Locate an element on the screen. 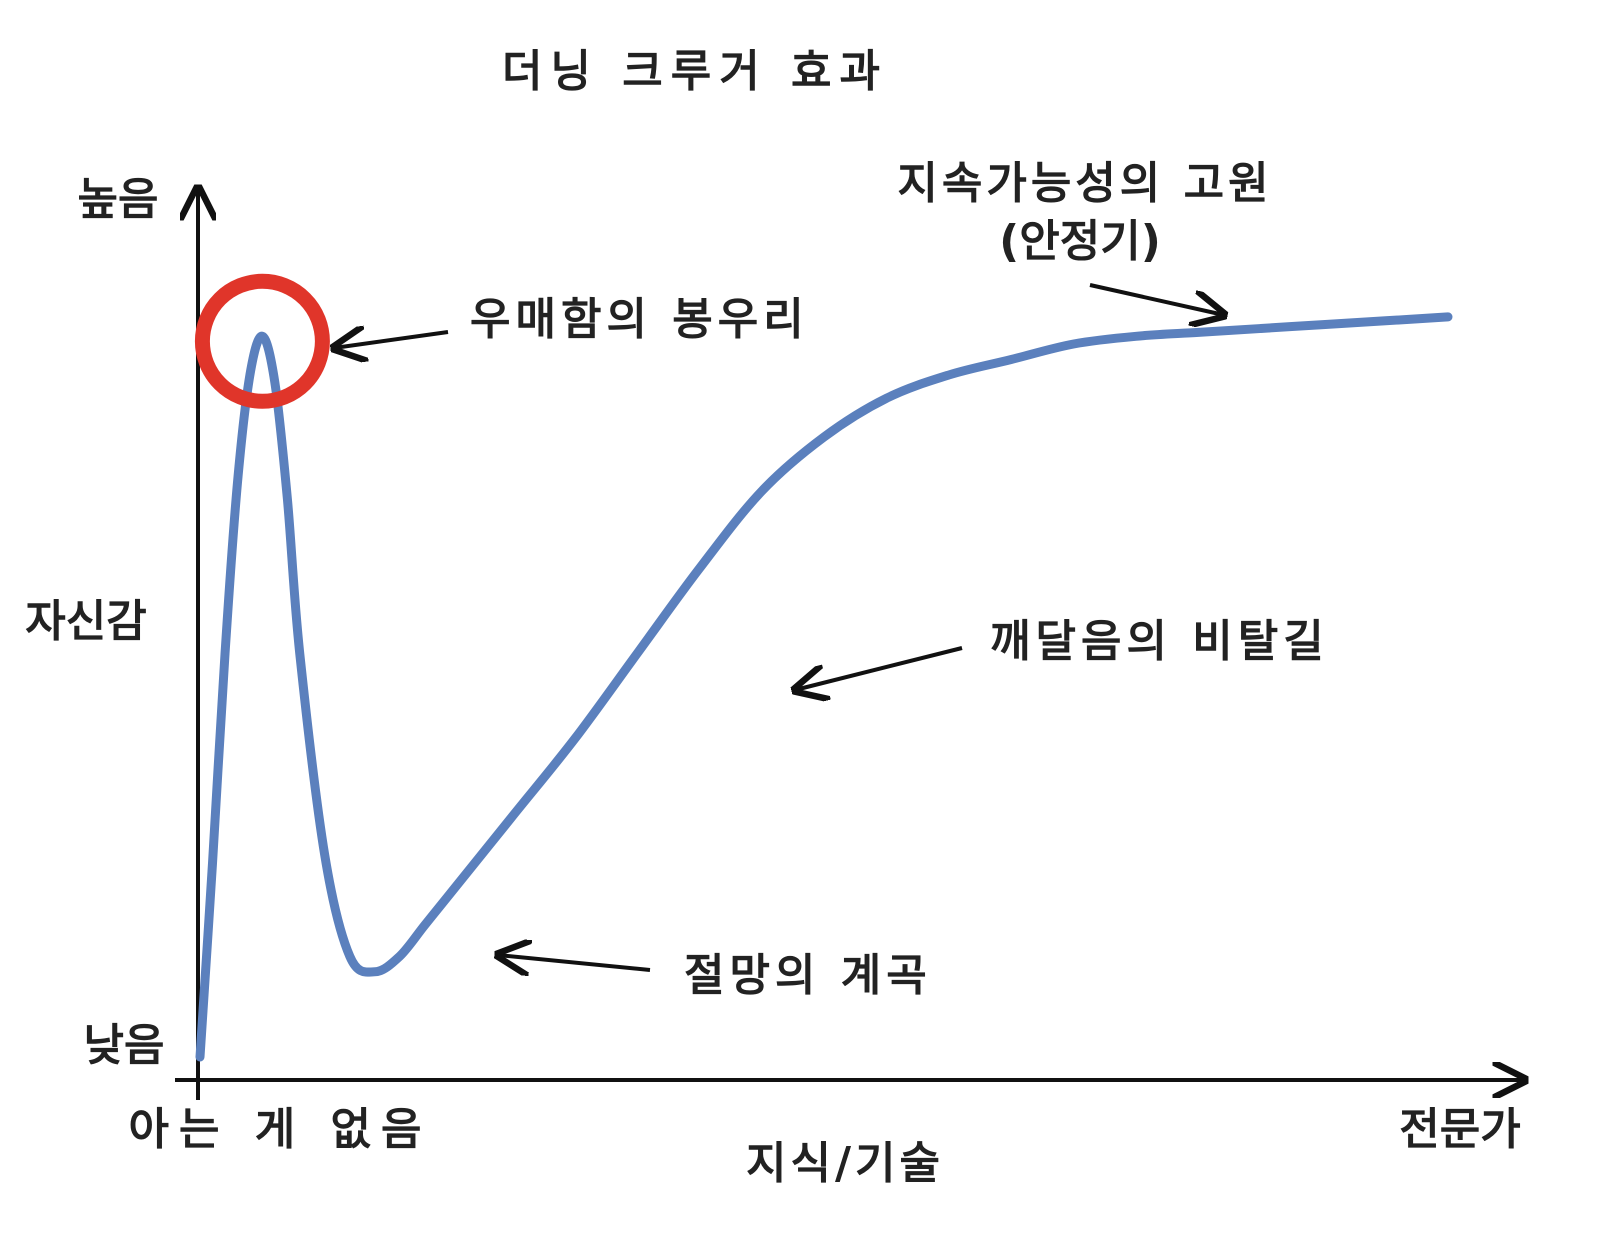  chart-title: 더닝 크루거 효과 is located at coordinates (695, 71).